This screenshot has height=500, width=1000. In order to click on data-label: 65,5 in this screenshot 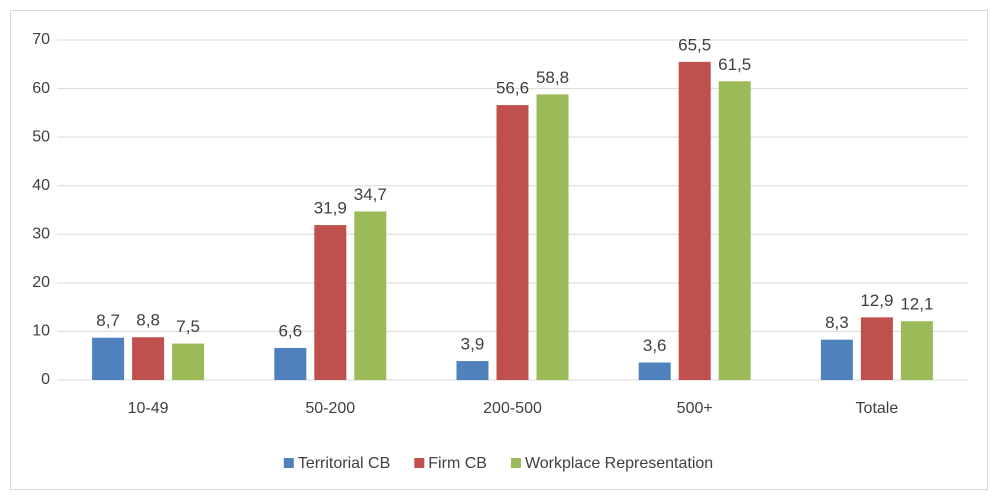, I will do `click(694, 44)`.